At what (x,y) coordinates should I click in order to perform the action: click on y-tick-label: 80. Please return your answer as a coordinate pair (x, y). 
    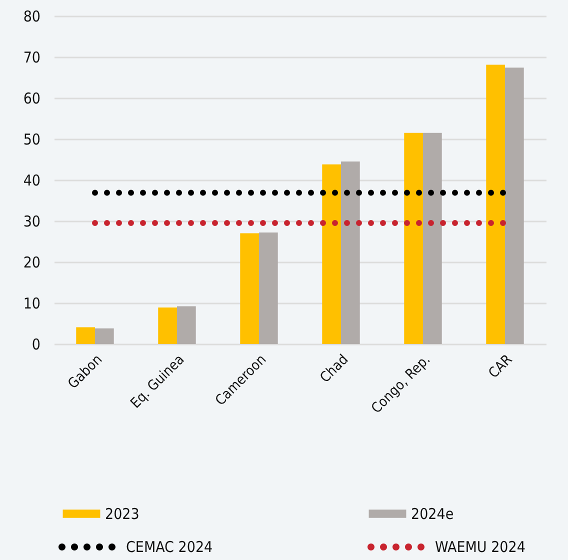
    Looking at the image, I should click on (31, 17).